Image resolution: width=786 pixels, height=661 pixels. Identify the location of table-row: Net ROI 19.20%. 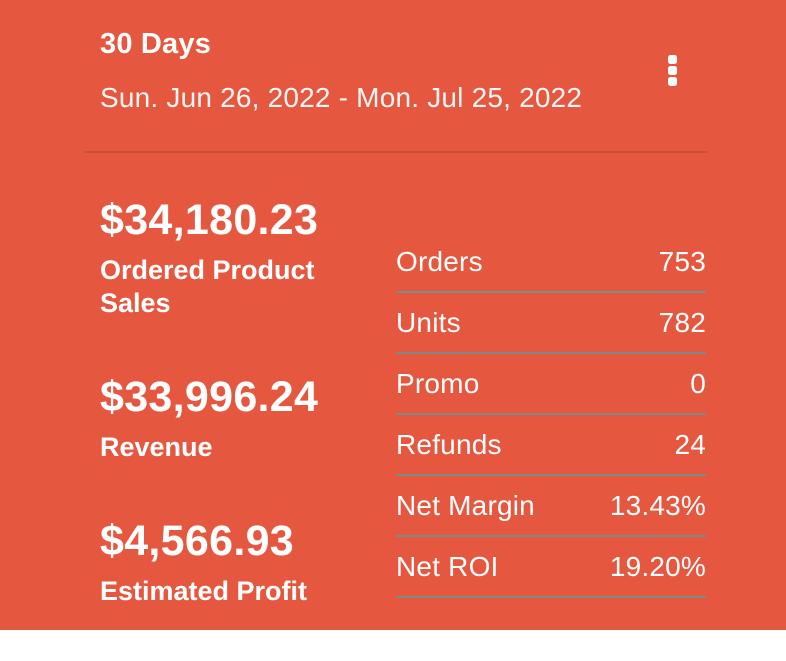
(551, 567).